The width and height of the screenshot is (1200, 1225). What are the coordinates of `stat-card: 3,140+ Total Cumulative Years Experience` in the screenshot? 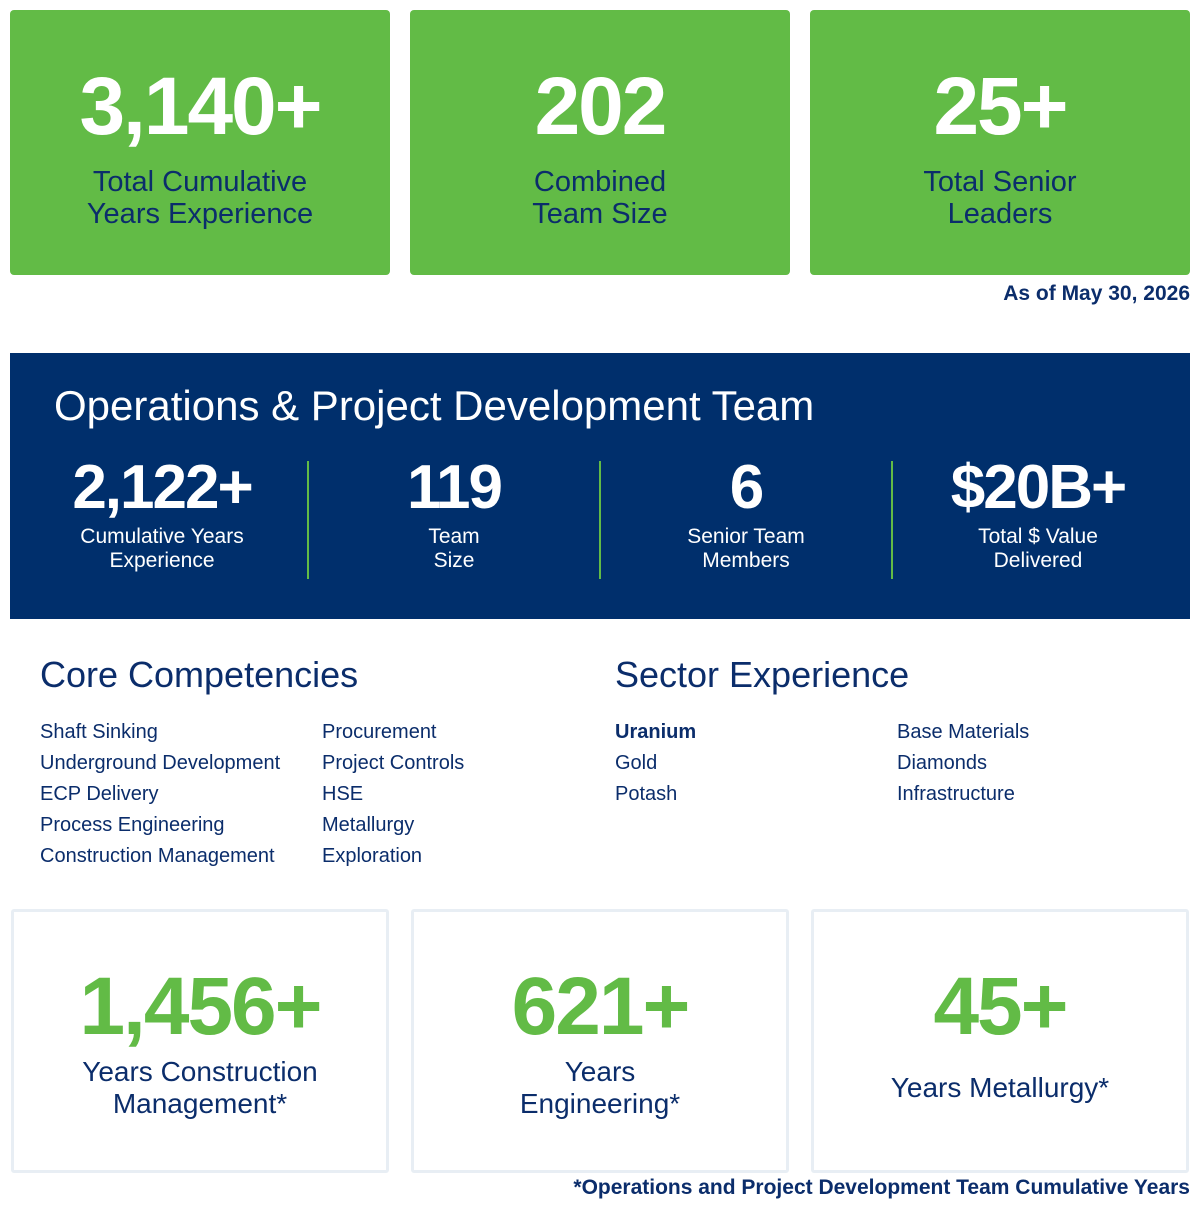 It's located at (200, 142).